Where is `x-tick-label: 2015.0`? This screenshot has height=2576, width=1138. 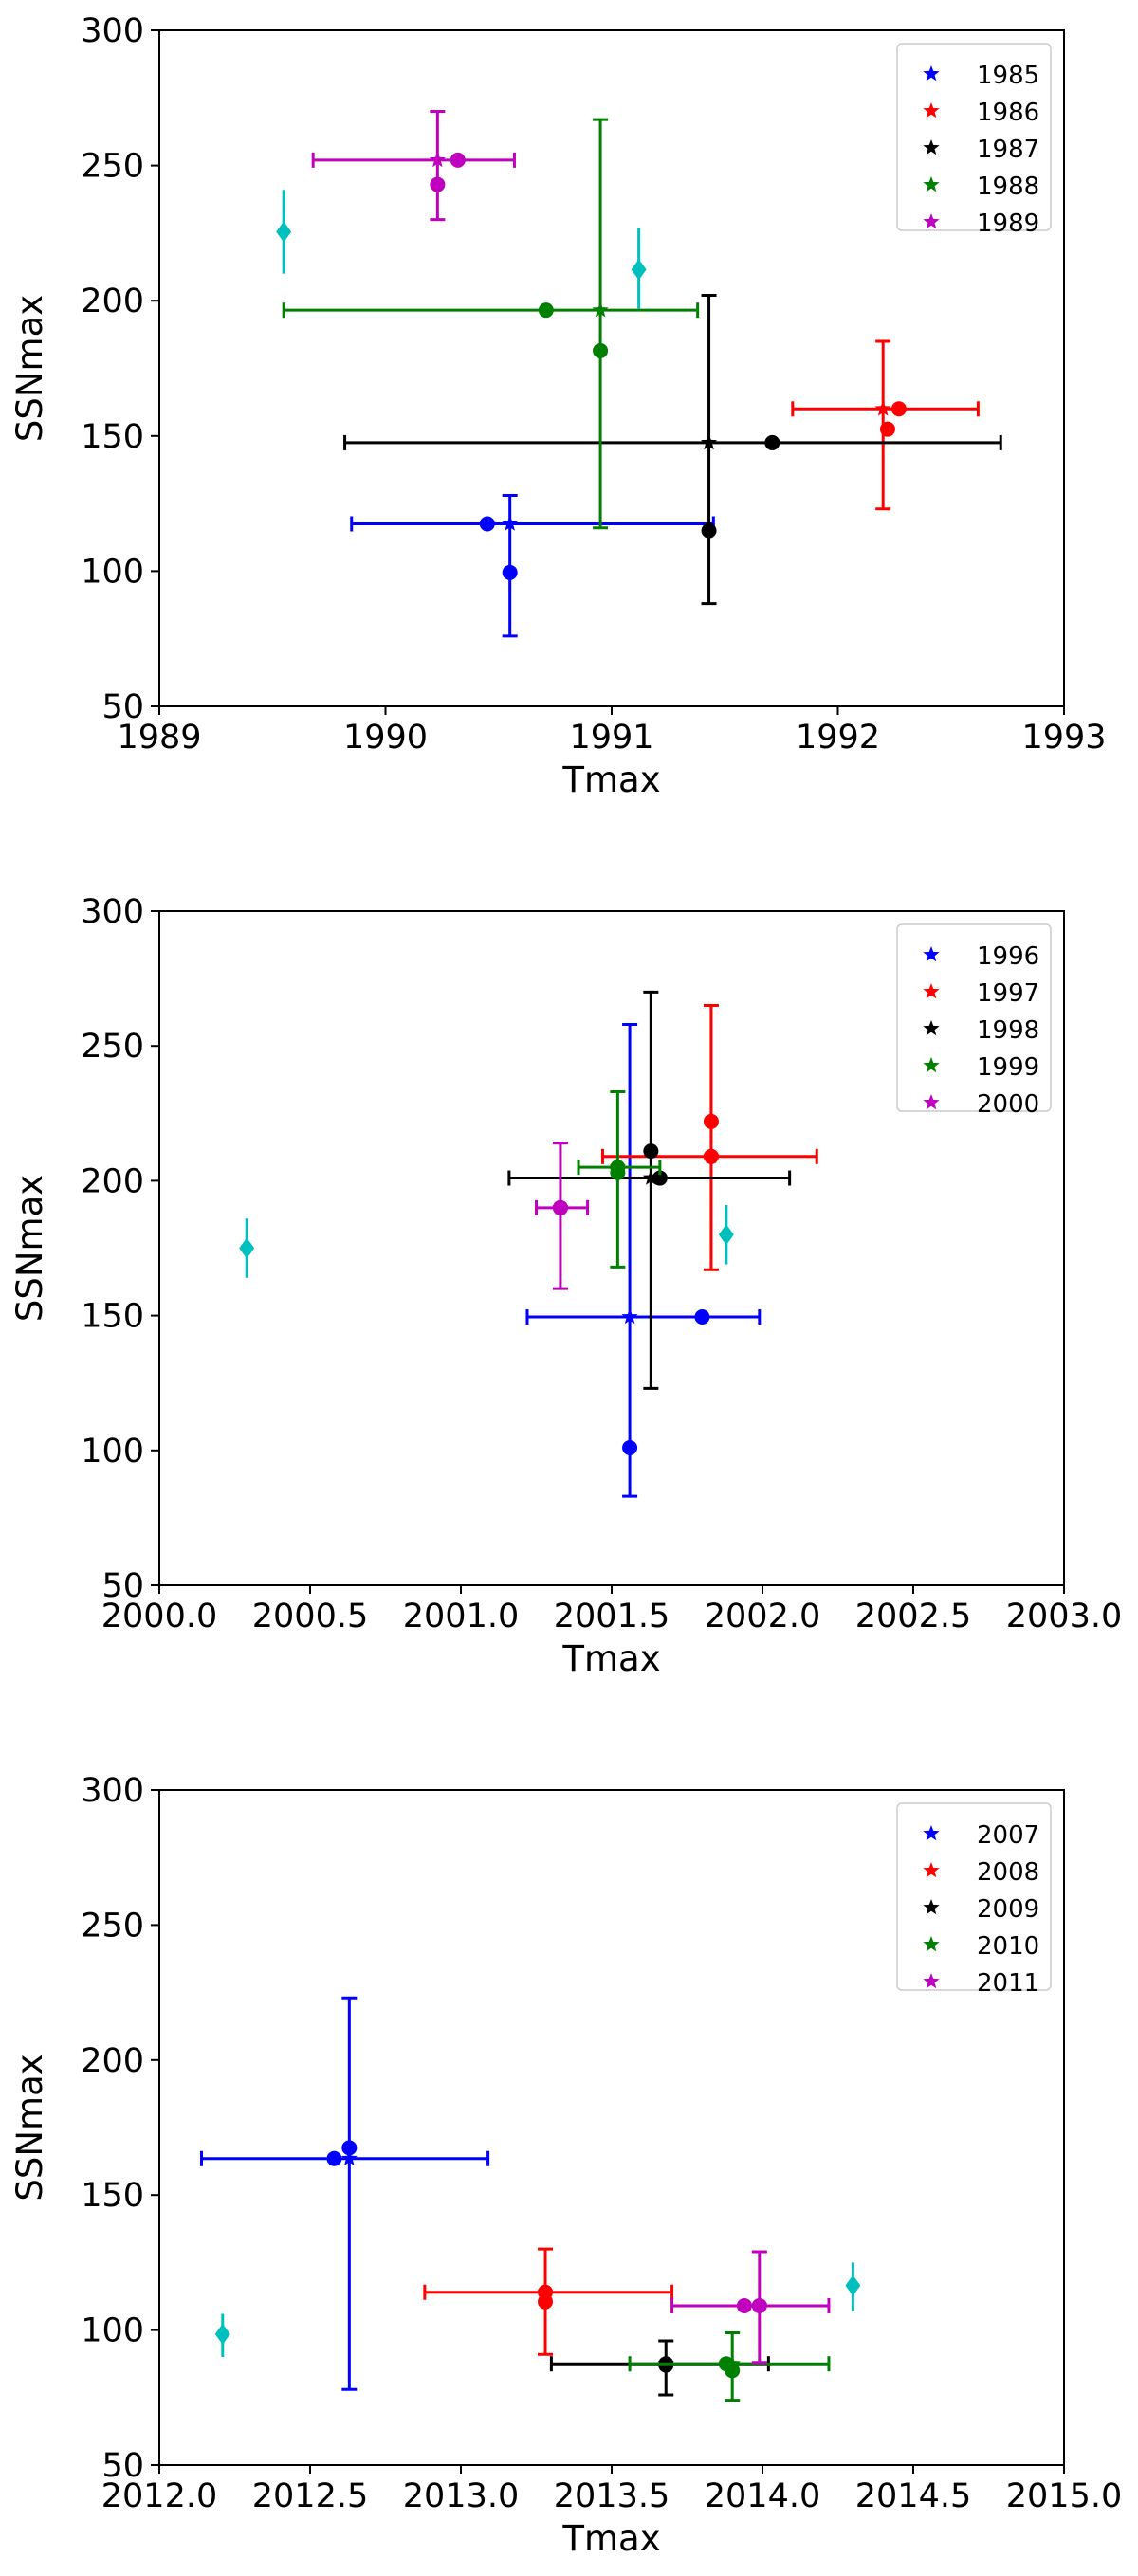
x-tick-label: 2015.0 is located at coordinates (1064, 2496).